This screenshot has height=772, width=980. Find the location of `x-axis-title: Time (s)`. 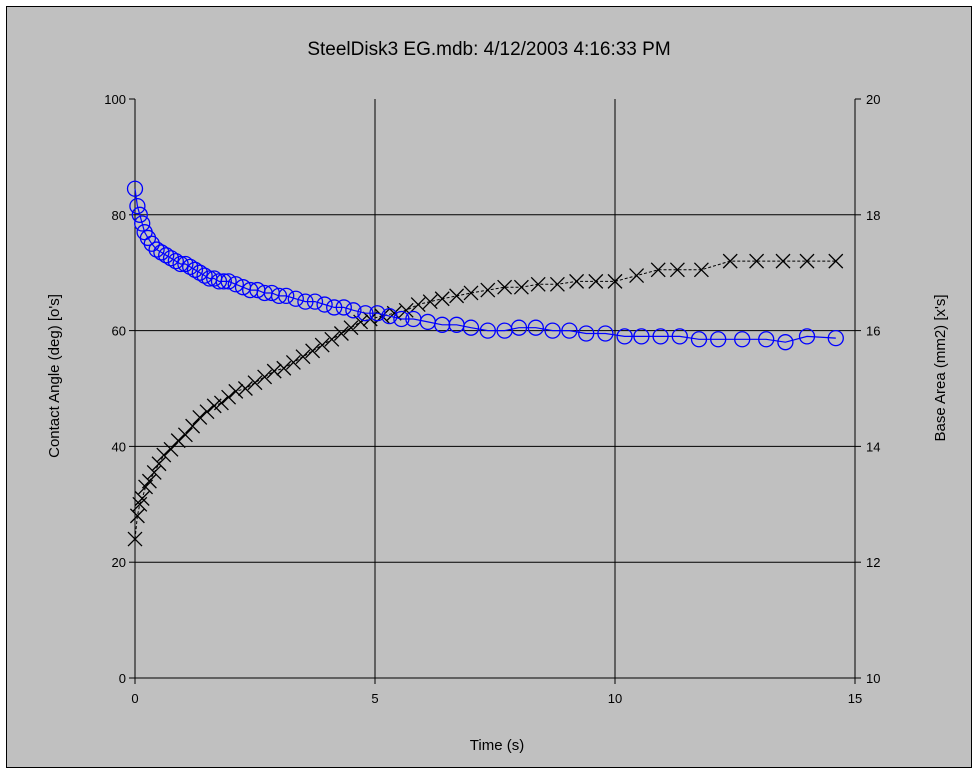

x-axis-title: Time (s) is located at coordinates (497, 745).